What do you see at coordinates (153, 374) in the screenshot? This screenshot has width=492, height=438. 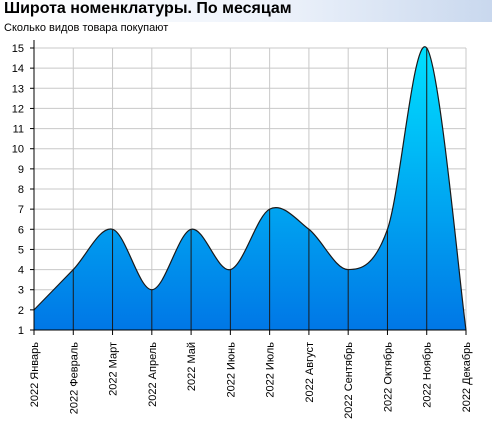 I see `x-tick-label: 2022 Апрель` at bounding box center [153, 374].